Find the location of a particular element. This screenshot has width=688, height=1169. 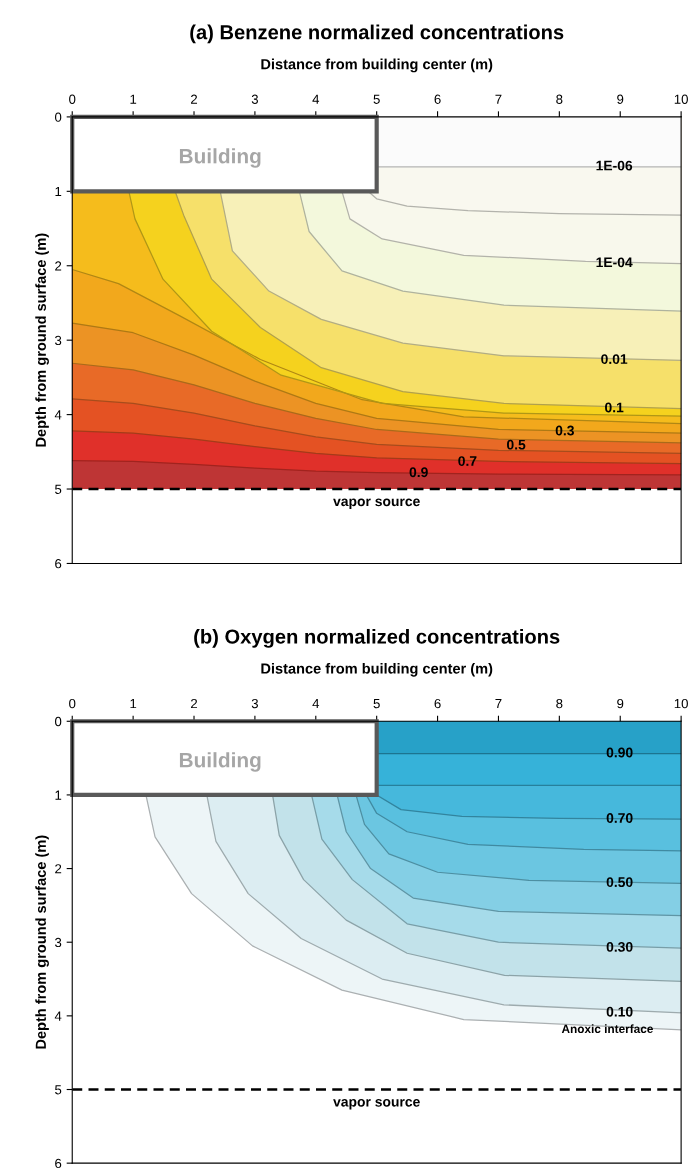

annotation: 0.01 is located at coordinates (614, 359).